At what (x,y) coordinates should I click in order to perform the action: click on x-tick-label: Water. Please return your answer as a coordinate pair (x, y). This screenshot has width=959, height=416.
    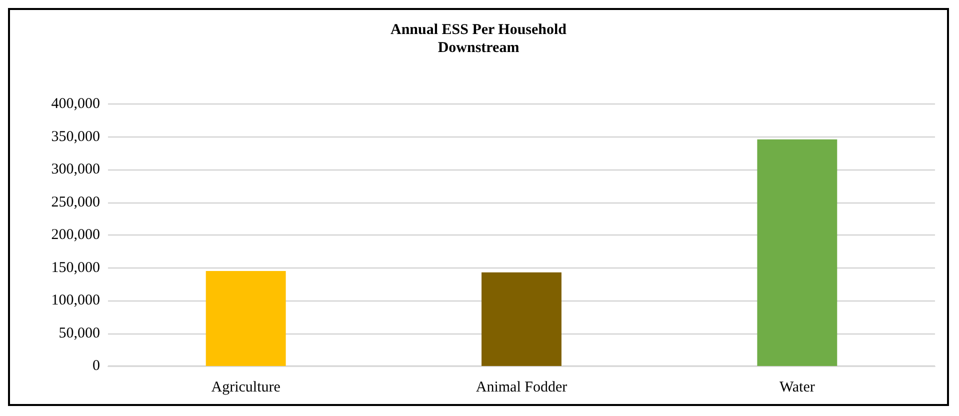
    Looking at the image, I should click on (797, 388).